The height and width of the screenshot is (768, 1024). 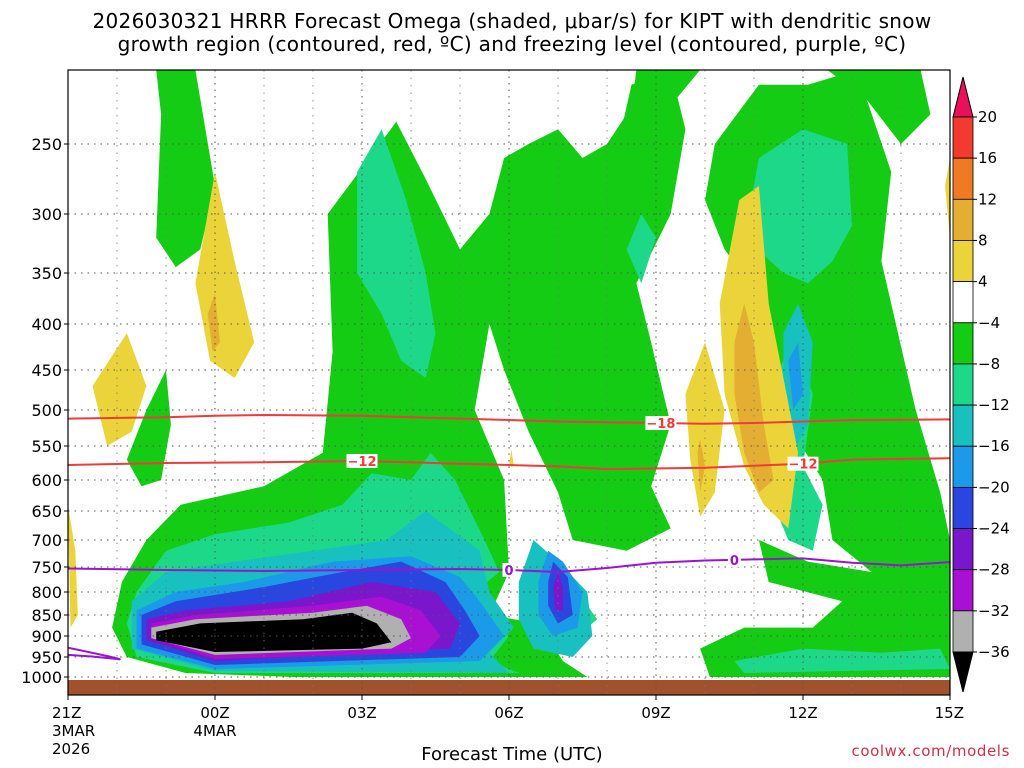 I want to click on colorbar-bottom-arrow, so click(x=963, y=672).